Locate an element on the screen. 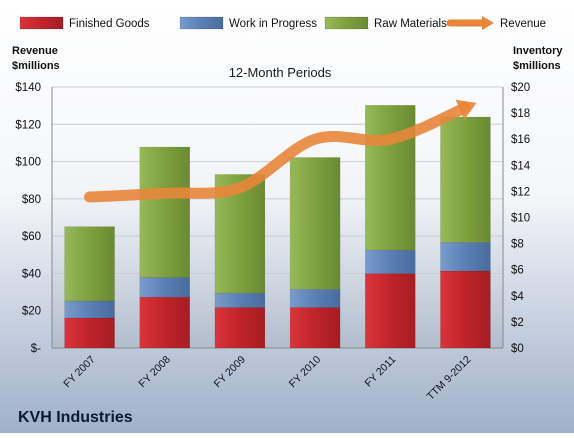  right-tick-label: $20 is located at coordinates (520, 88).